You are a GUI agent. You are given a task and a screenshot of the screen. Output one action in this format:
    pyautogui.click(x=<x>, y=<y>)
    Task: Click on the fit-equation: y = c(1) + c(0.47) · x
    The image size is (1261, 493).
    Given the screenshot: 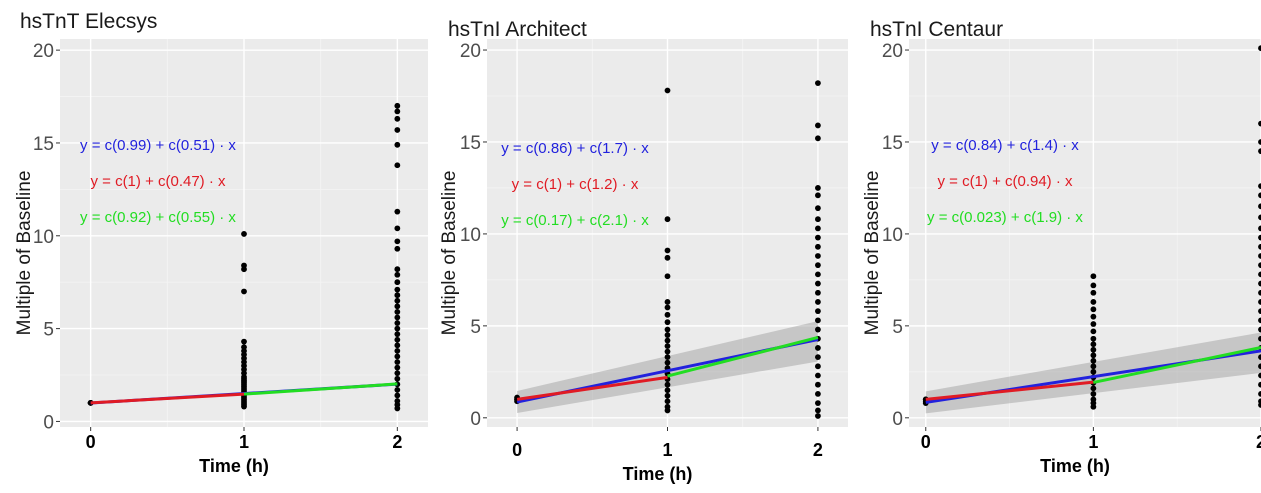 What is the action you would take?
    pyautogui.click(x=158, y=181)
    